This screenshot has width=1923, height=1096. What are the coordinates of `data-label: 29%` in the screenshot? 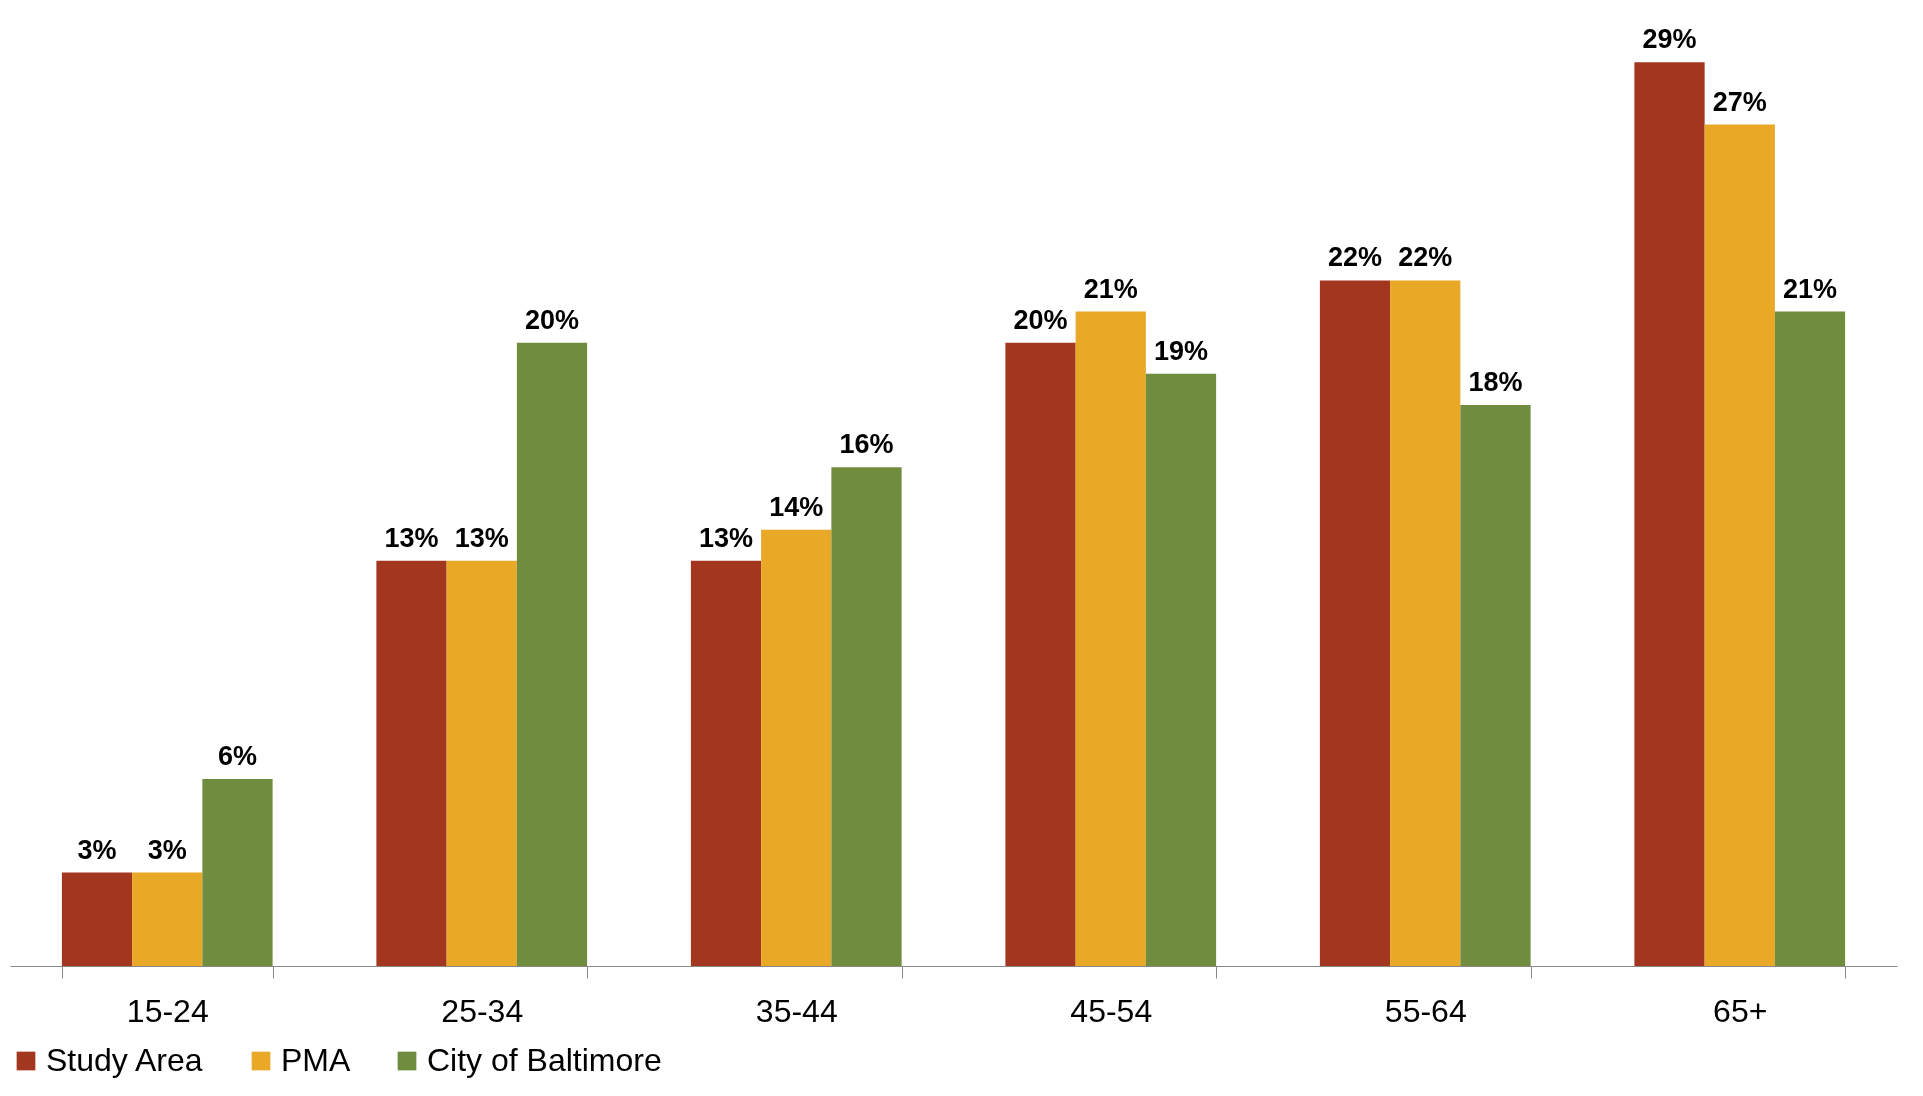 It's located at (1669, 39).